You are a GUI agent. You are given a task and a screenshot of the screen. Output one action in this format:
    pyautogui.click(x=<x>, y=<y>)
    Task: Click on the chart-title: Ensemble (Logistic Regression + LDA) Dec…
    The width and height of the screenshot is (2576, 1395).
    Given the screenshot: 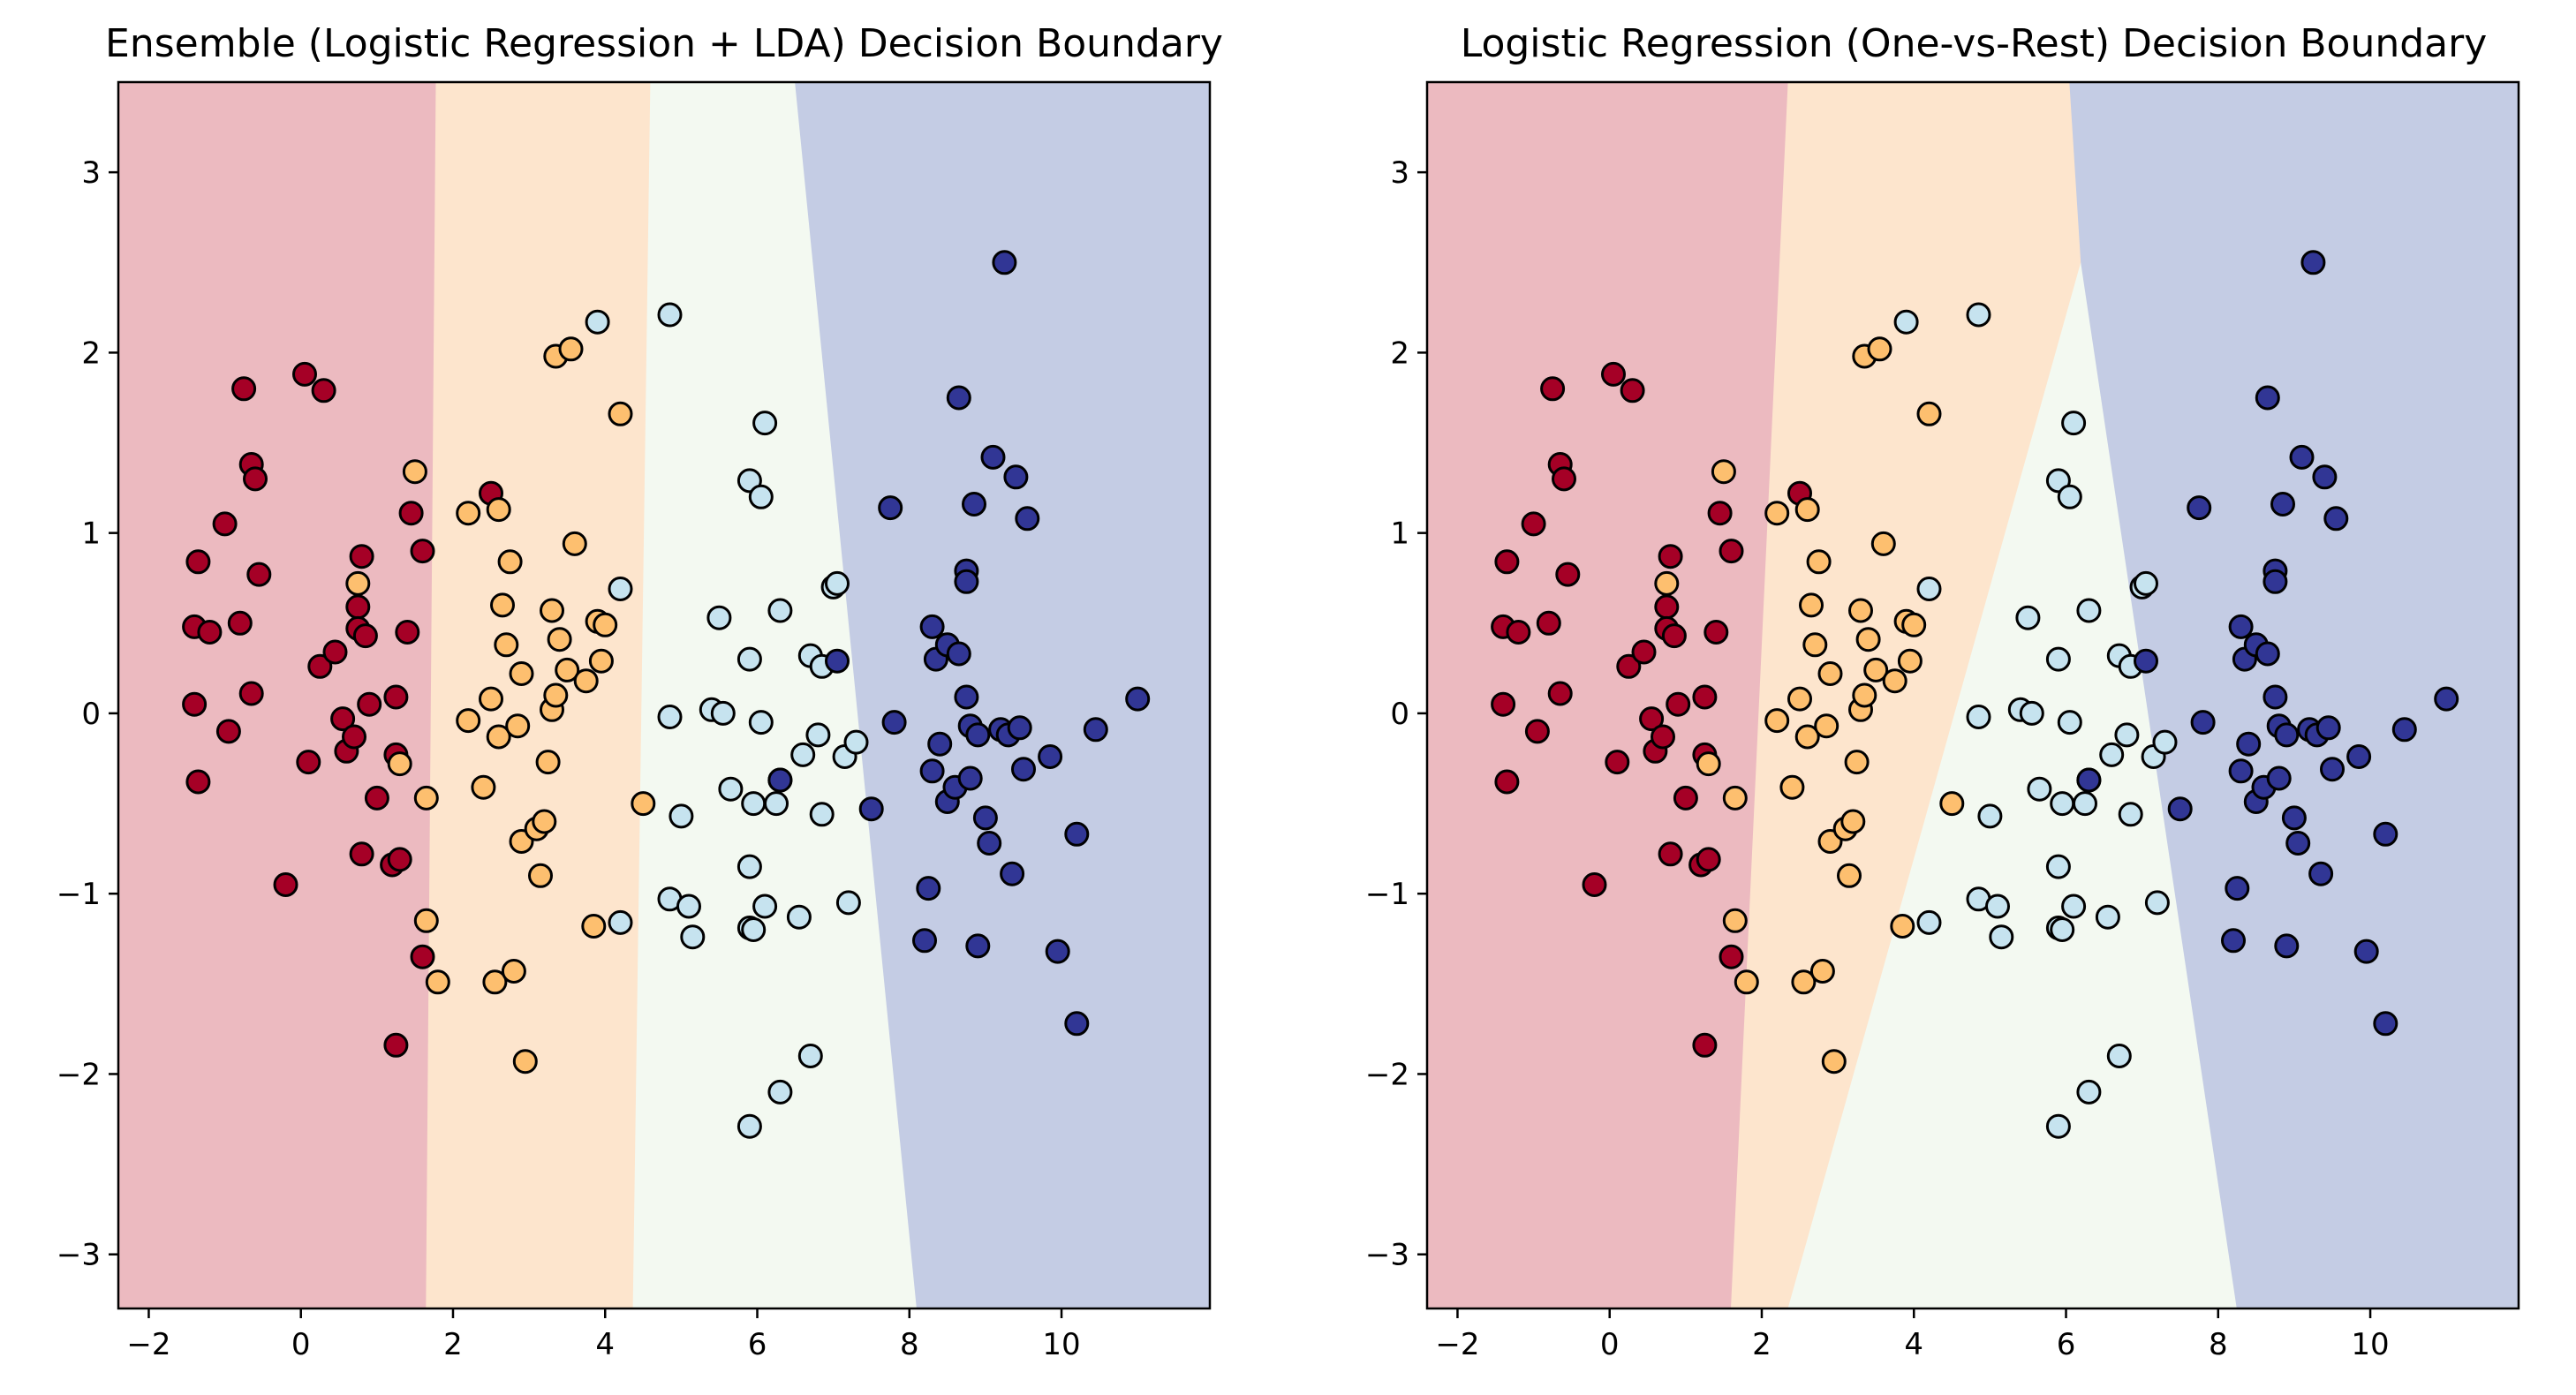 What is the action you would take?
    pyautogui.click(x=664, y=44)
    